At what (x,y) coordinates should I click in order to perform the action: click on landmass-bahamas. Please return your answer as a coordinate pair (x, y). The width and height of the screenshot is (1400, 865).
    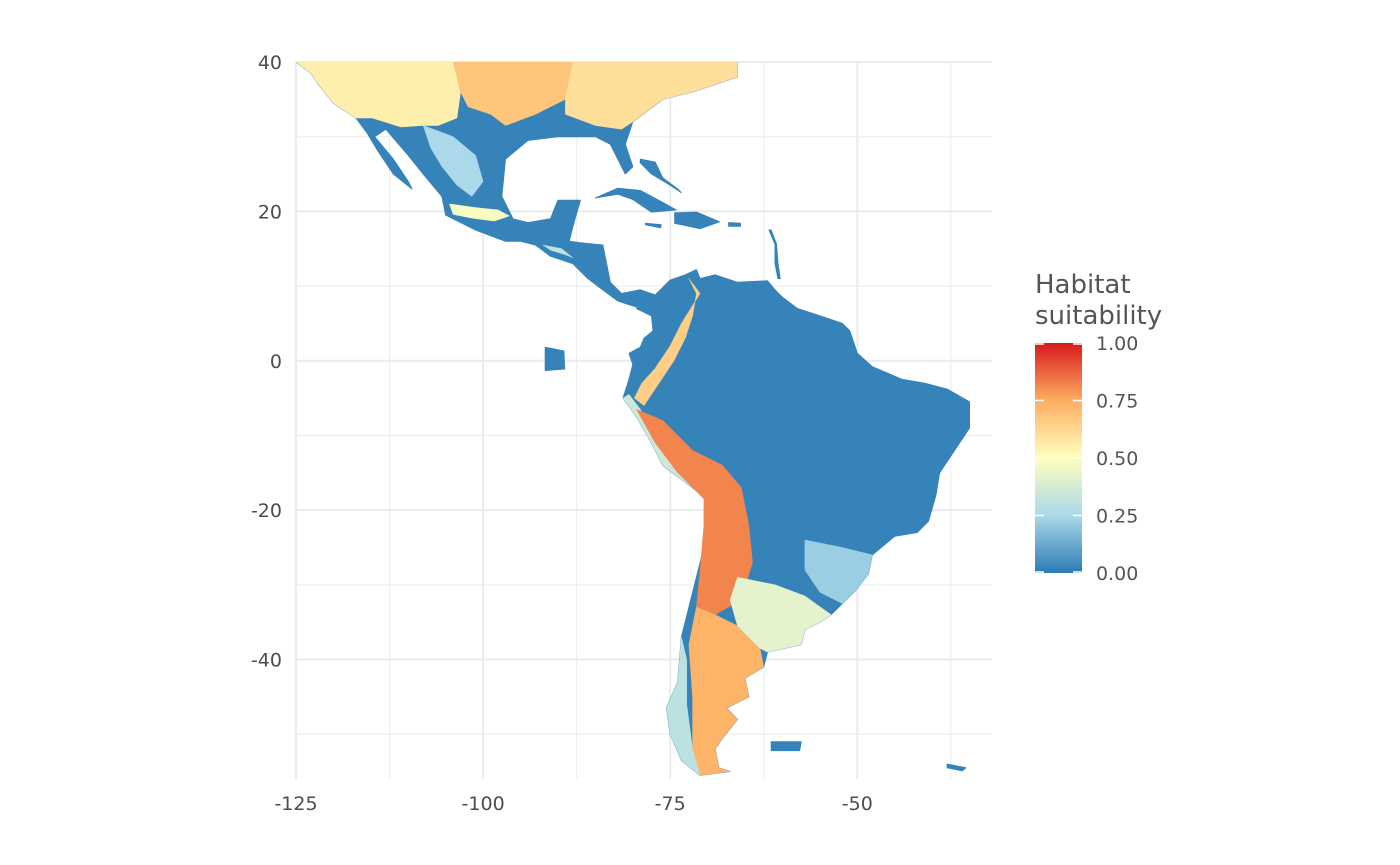
    Looking at the image, I should click on (660, 176).